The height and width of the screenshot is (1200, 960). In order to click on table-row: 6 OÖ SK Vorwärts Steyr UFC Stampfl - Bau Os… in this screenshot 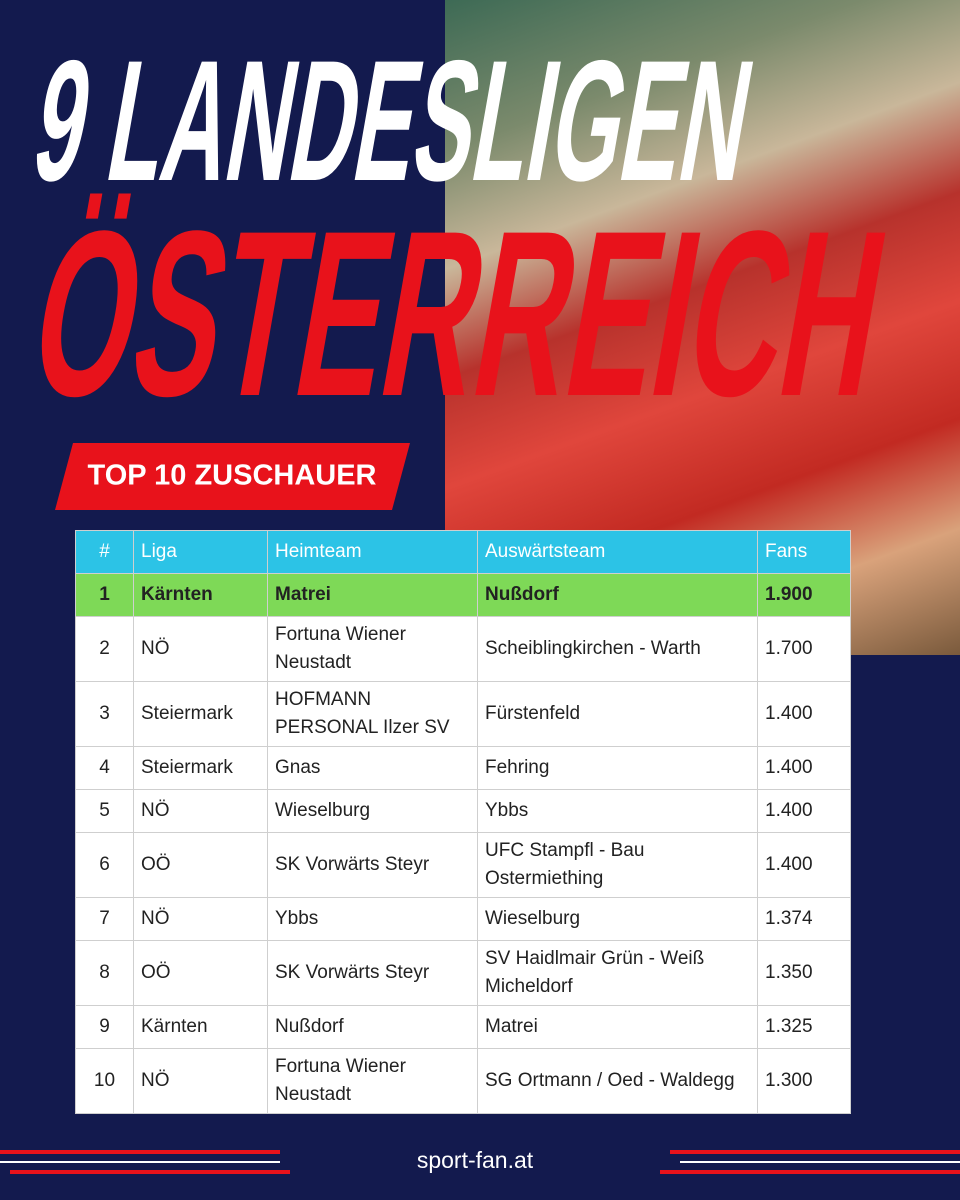, I will do `click(463, 865)`.